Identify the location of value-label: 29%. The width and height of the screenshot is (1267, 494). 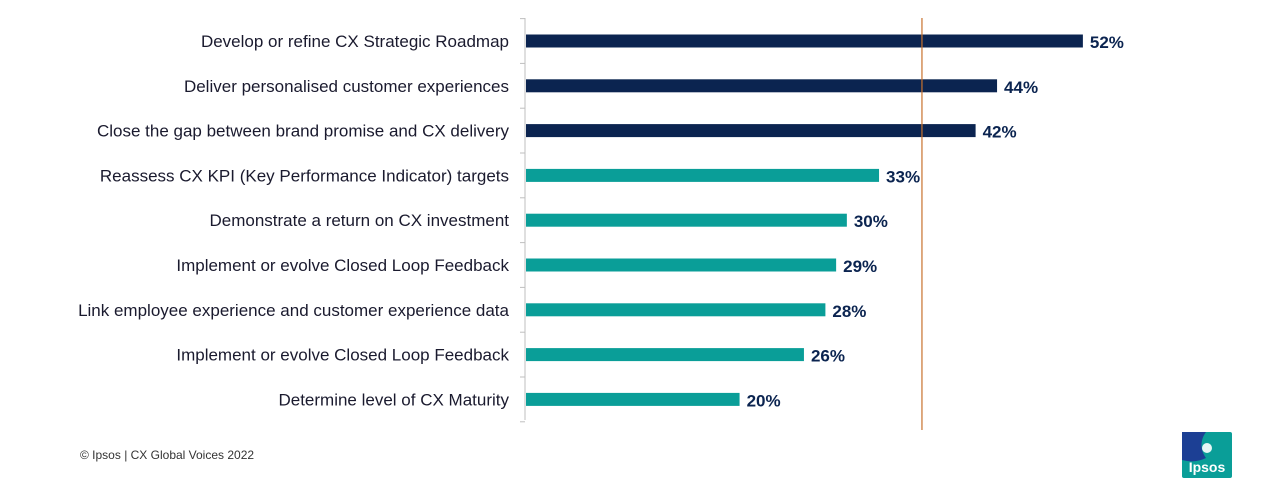
(860, 266).